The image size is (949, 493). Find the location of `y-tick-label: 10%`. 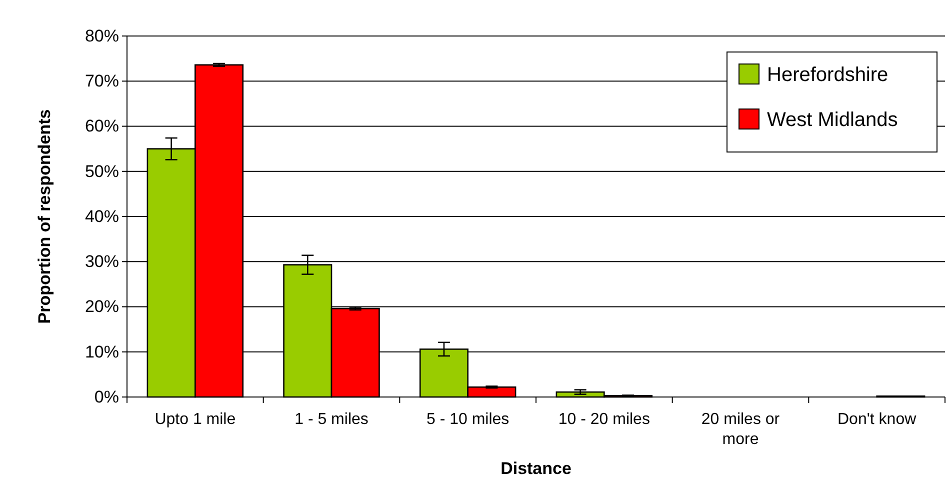

y-tick-label: 10% is located at coordinates (101, 352).